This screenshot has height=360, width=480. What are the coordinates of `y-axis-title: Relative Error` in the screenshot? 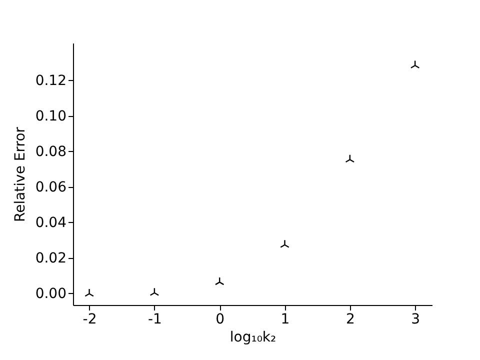 It's located at (20, 174).